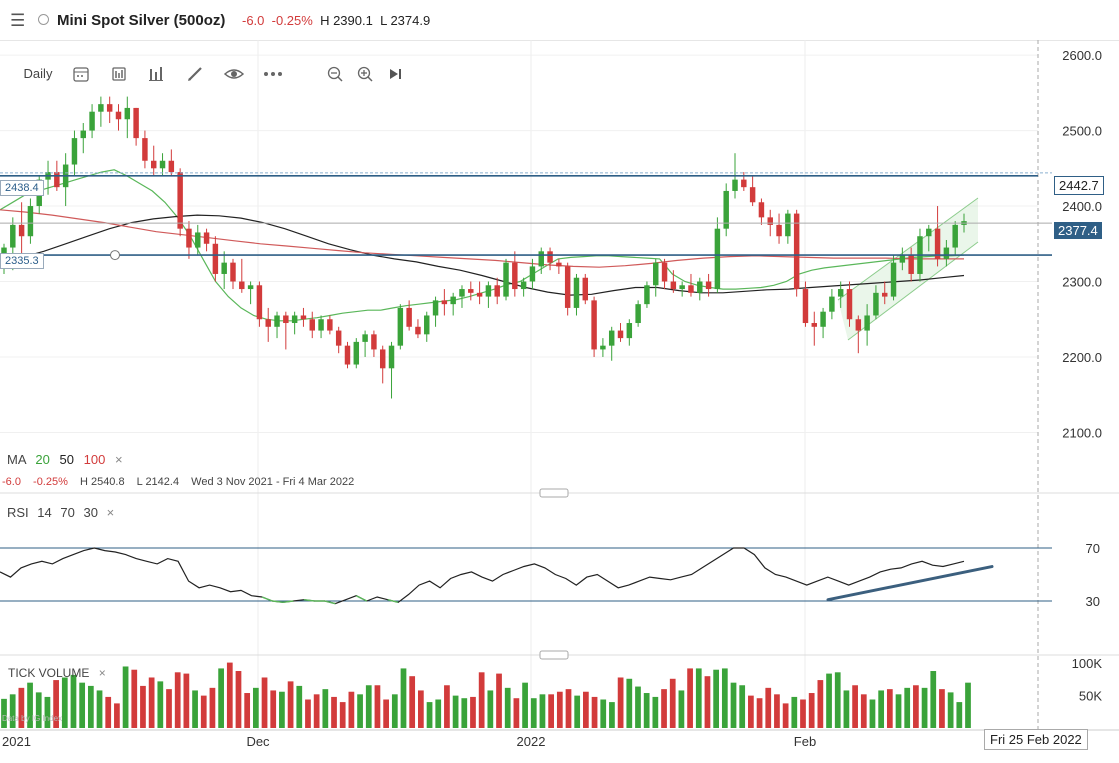 The height and width of the screenshot is (763, 1119). Describe the element at coordinates (49, 673) in the screenshot. I see `volume-label: TICK VOLUME` at that location.